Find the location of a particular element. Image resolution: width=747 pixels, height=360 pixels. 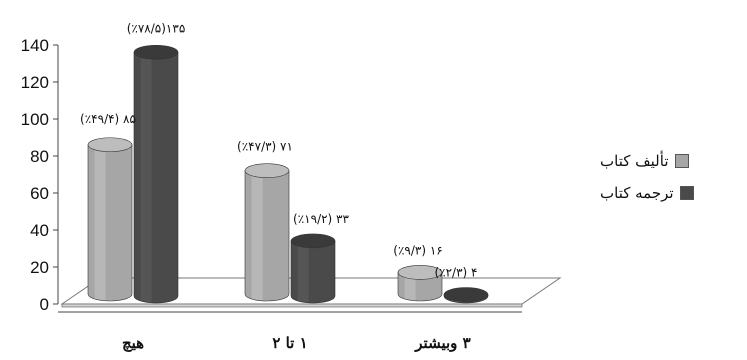

chart-floor-edge is located at coordinates (292, 305).